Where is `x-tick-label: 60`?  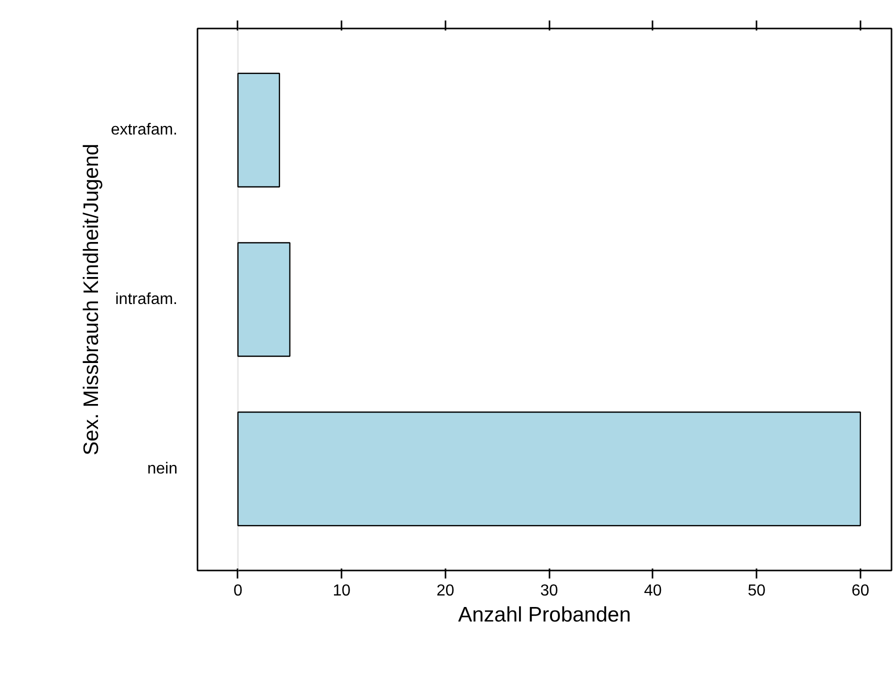
x-tick-label: 60 is located at coordinates (860, 591).